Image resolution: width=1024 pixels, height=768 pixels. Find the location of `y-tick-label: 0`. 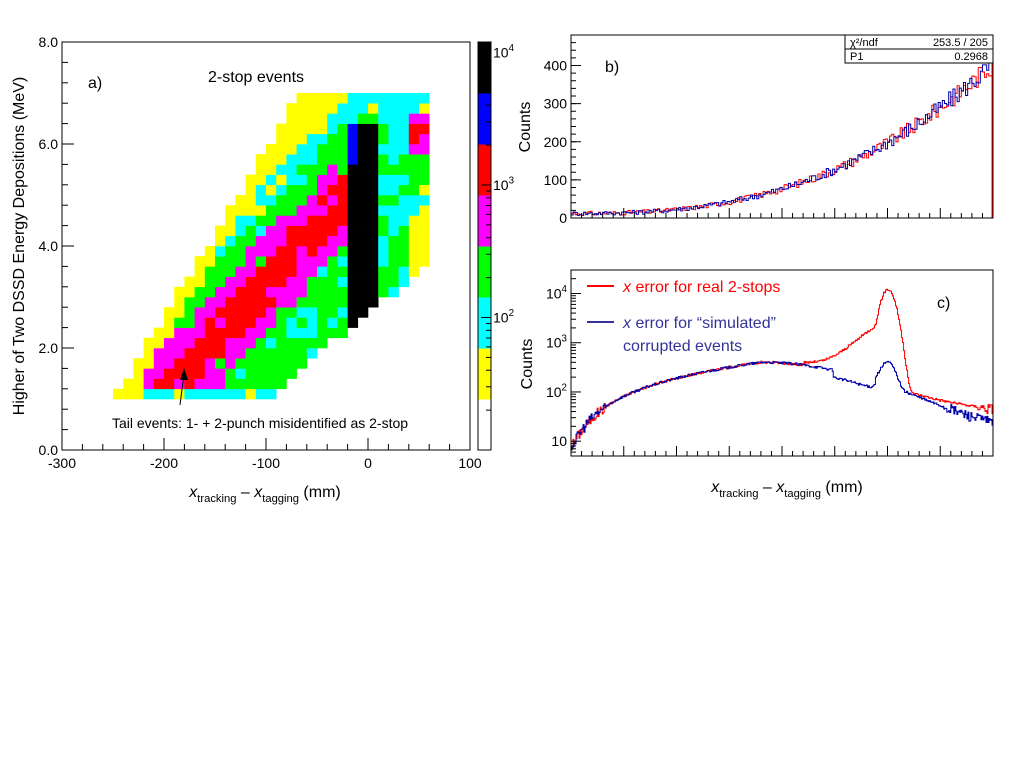

y-tick-label: 0 is located at coordinates (563, 218).